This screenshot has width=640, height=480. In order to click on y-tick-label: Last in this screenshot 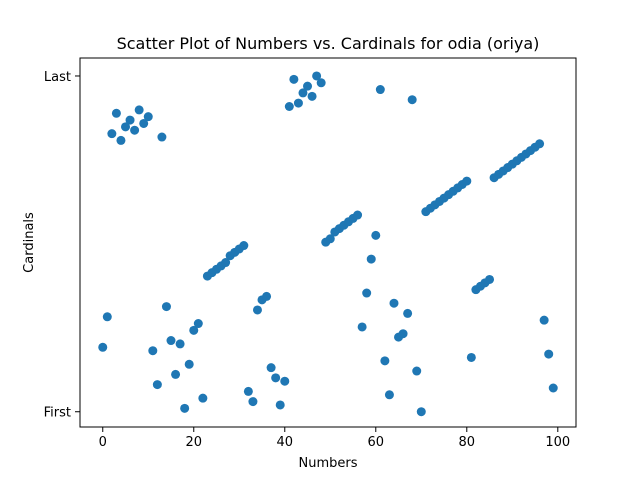, I will do `click(57, 77)`.